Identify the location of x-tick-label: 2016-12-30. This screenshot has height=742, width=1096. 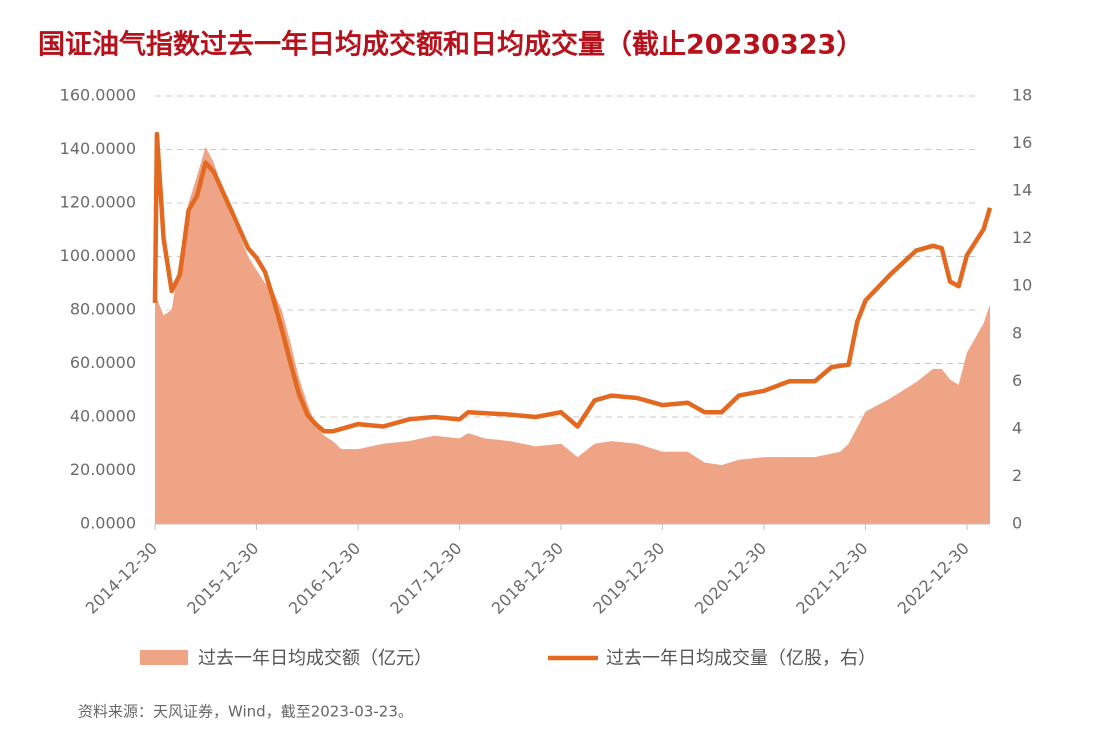
(324, 578).